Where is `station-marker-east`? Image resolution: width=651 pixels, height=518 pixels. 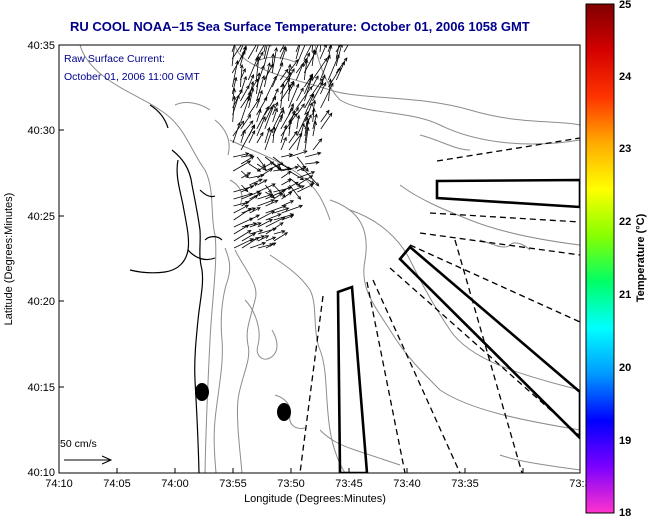
station-marker-east is located at coordinates (284, 412).